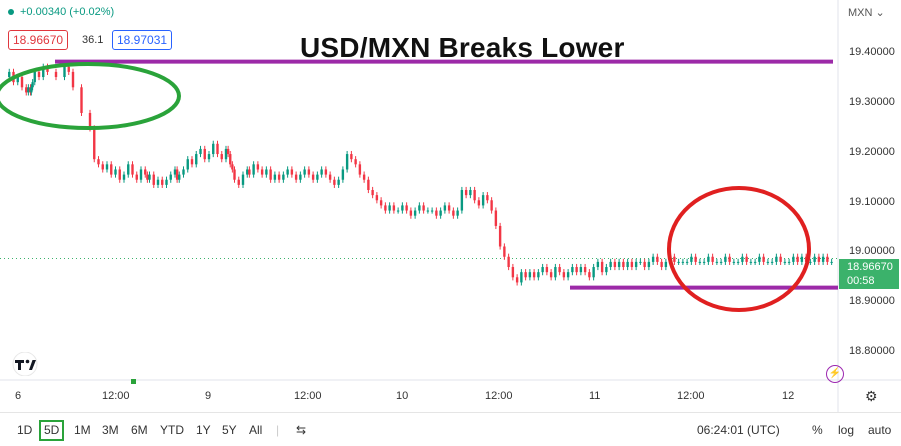 The width and height of the screenshot is (901, 446). I want to click on last-price-label: 18.96670 00:58, so click(869, 274).